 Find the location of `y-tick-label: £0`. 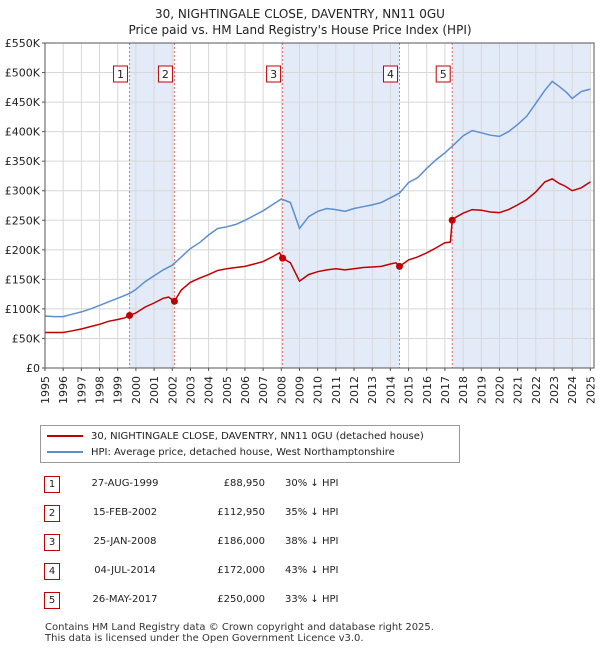

y-tick-label: £0 is located at coordinates (33, 368).